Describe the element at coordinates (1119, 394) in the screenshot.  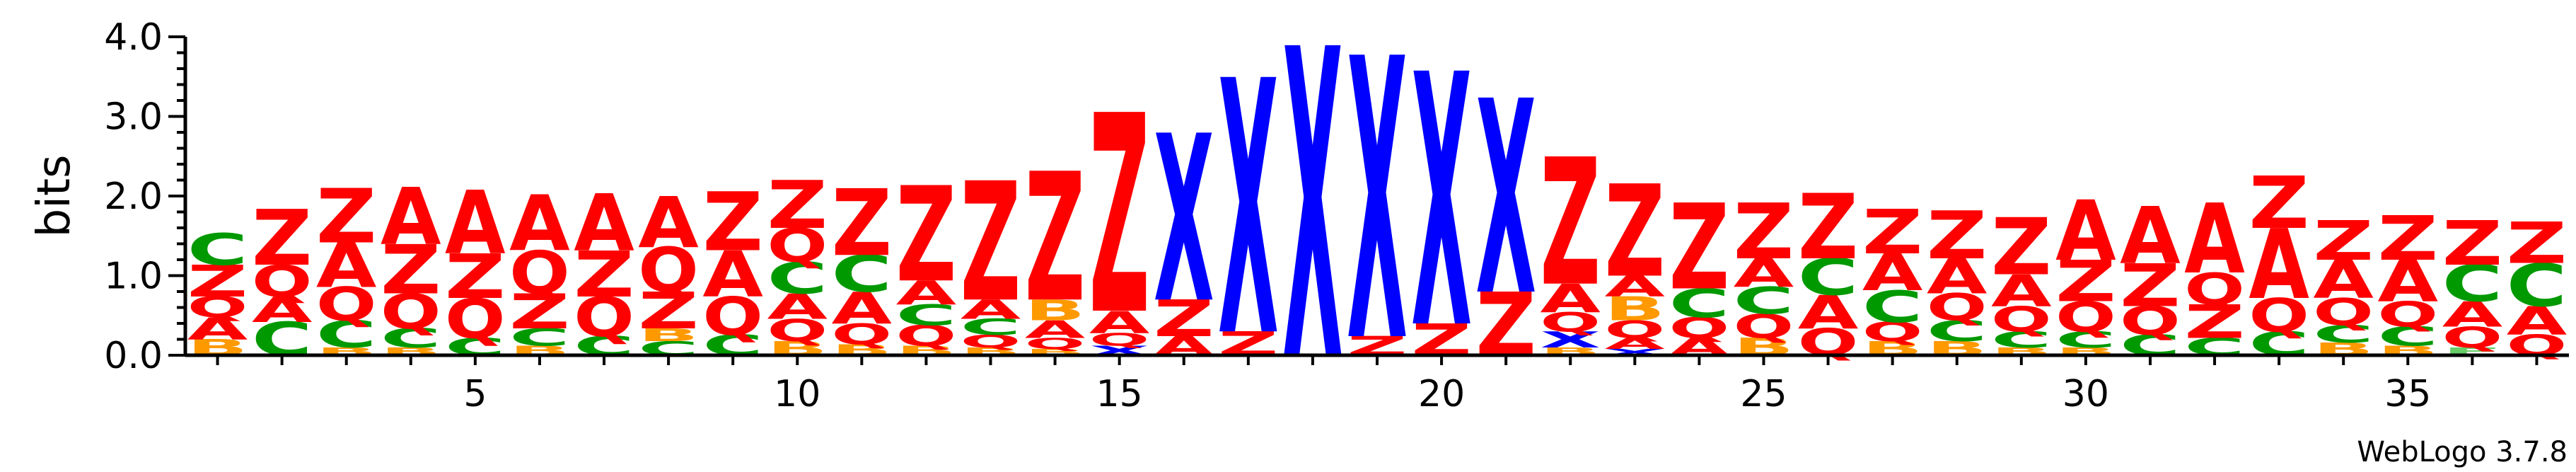
I see `x-tick-label: 15` at that location.